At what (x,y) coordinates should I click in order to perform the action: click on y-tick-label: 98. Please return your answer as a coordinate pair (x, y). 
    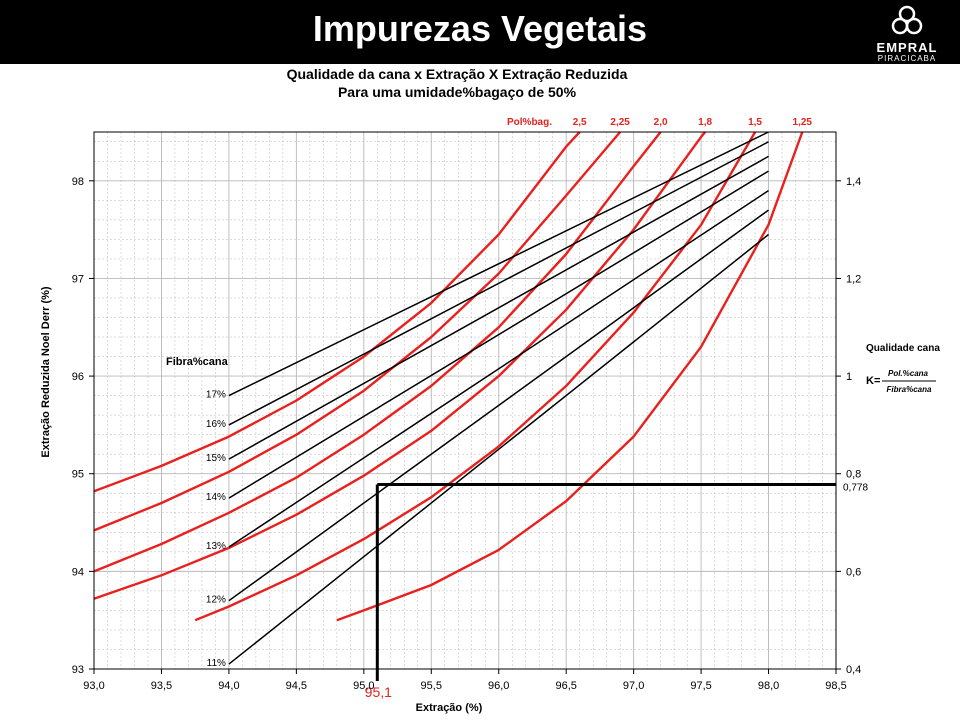
    Looking at the image, I should click on (78, 182).